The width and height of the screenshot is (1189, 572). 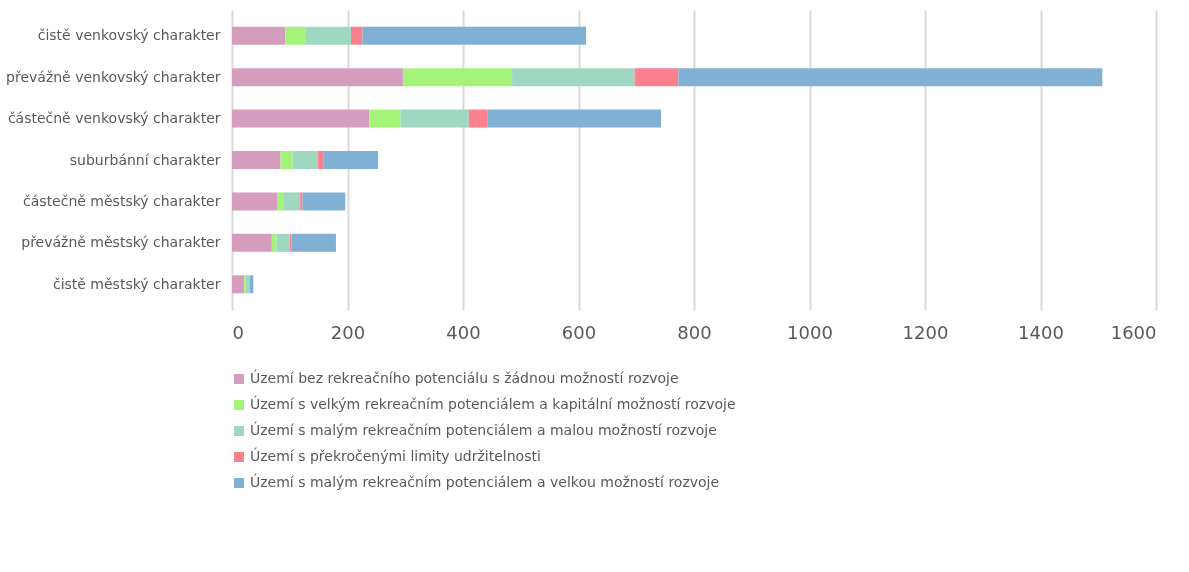 I want to click on x-tick-label: 200, so click(x=348, y=332).